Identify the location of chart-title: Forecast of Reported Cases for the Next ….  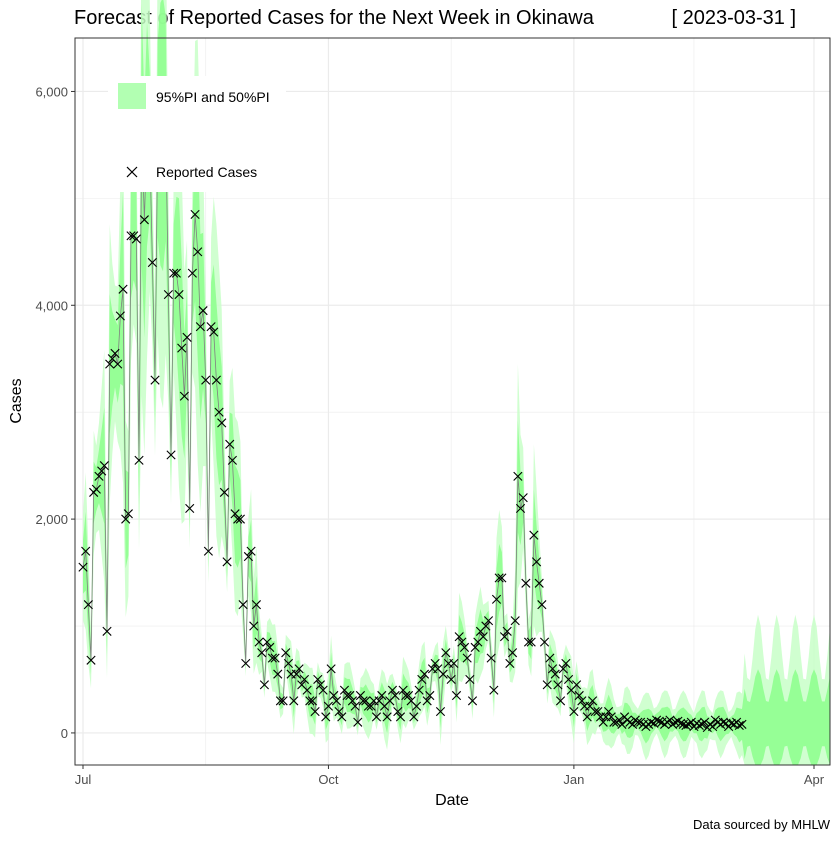
(334, 18).